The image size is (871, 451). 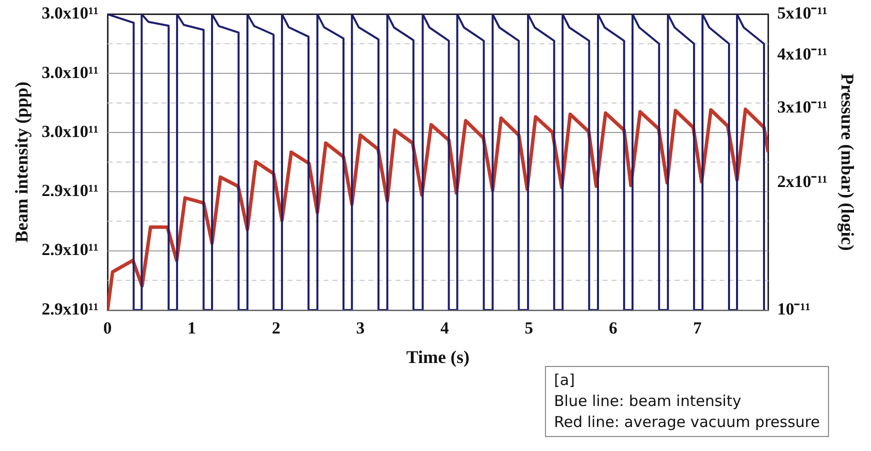 What do you see at coordinates (613, 328) in the screenshot?
I see `x-tick-label: 6` at bounding box center [613, 328].